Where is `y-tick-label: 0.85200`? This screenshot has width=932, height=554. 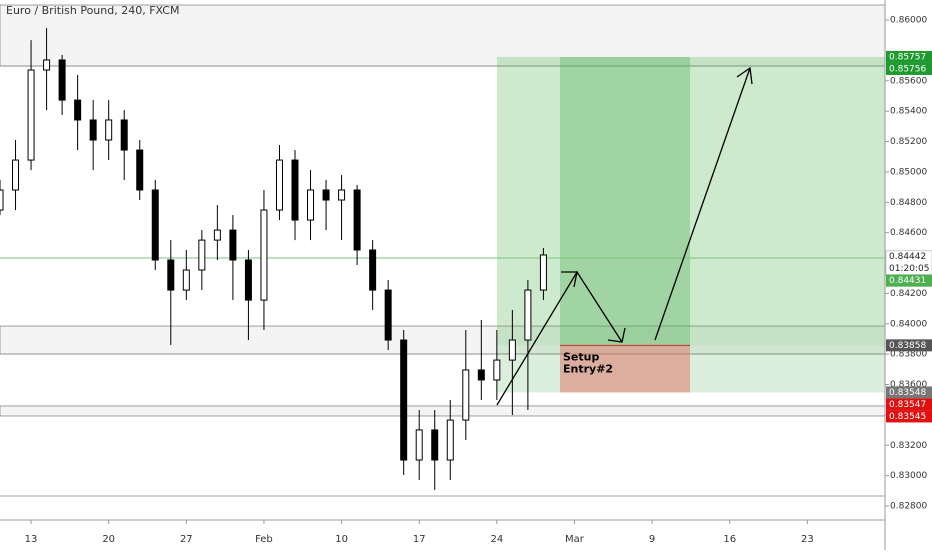 y-tick-label: 0.85200 is located at coordinates (908, 142).